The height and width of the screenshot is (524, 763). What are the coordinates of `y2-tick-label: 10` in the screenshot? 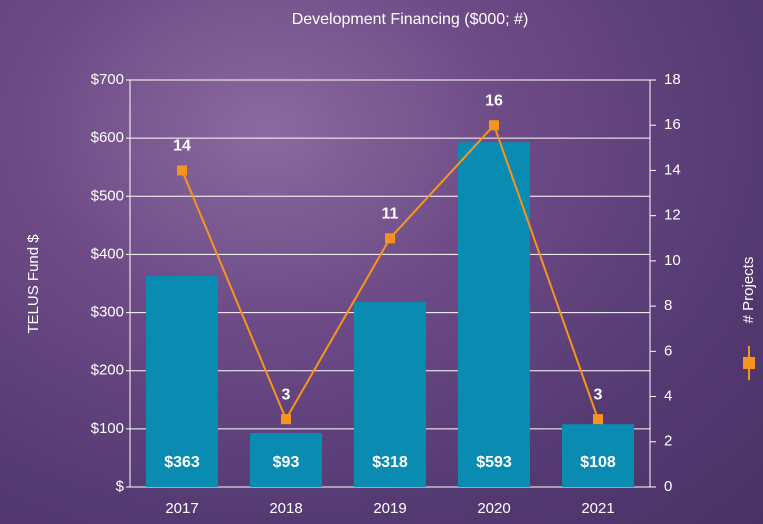 It's located at (672, 260).